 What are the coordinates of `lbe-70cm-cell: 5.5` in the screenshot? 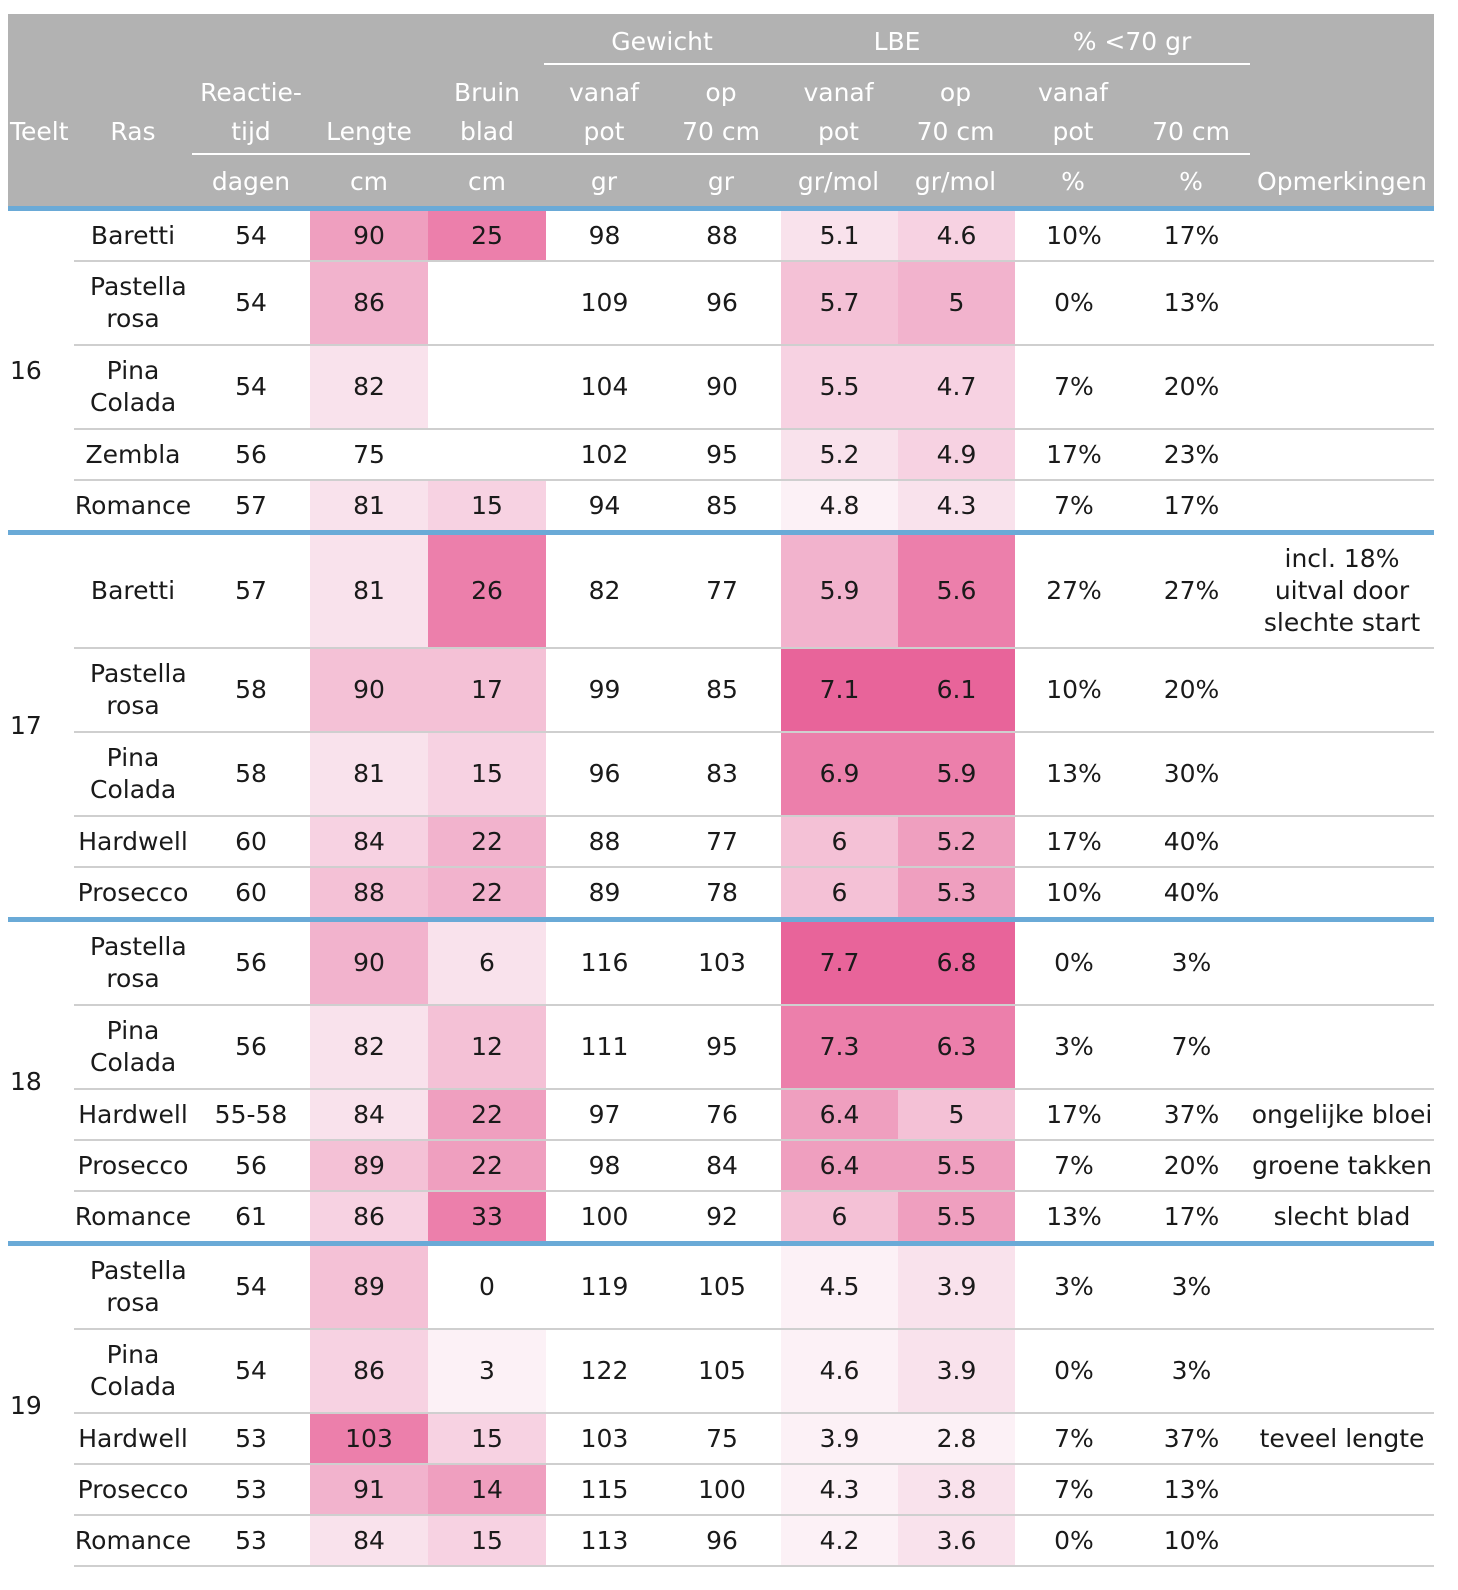 It's located at (956, 1218).